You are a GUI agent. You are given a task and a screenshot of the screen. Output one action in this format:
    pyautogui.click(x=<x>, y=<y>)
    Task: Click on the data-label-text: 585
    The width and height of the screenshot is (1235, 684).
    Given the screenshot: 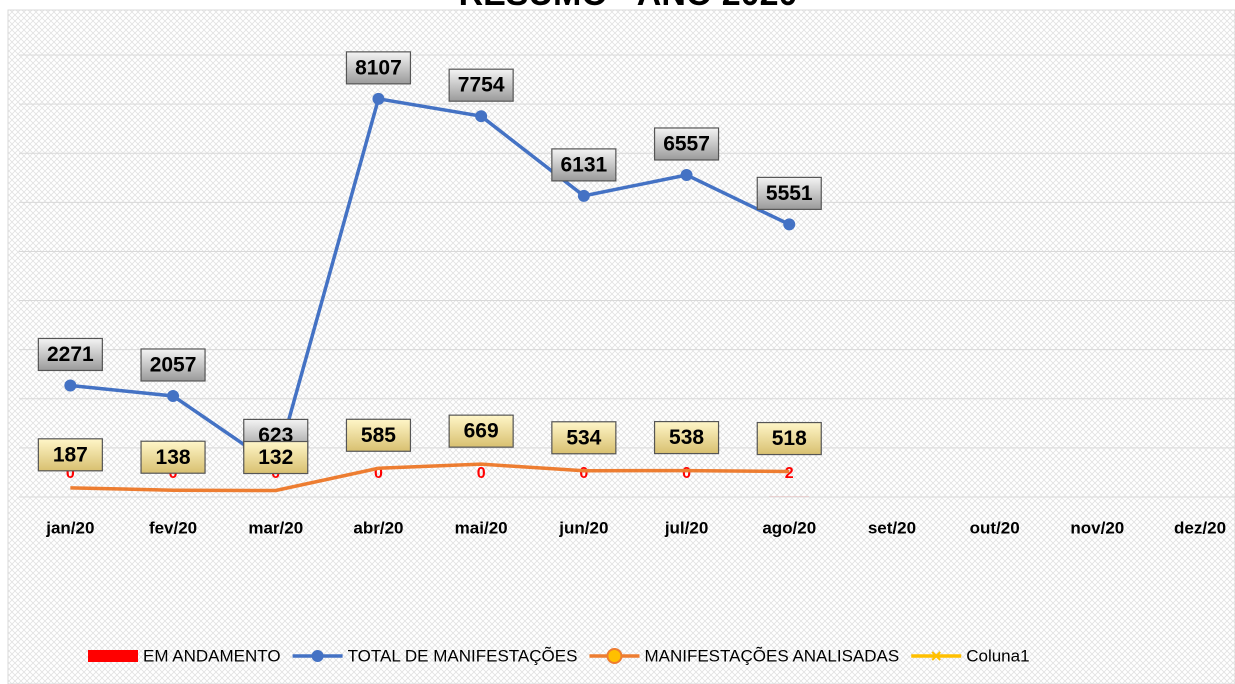 What is the action you would take?
    pyautogui.click(x=378, y=435)
    